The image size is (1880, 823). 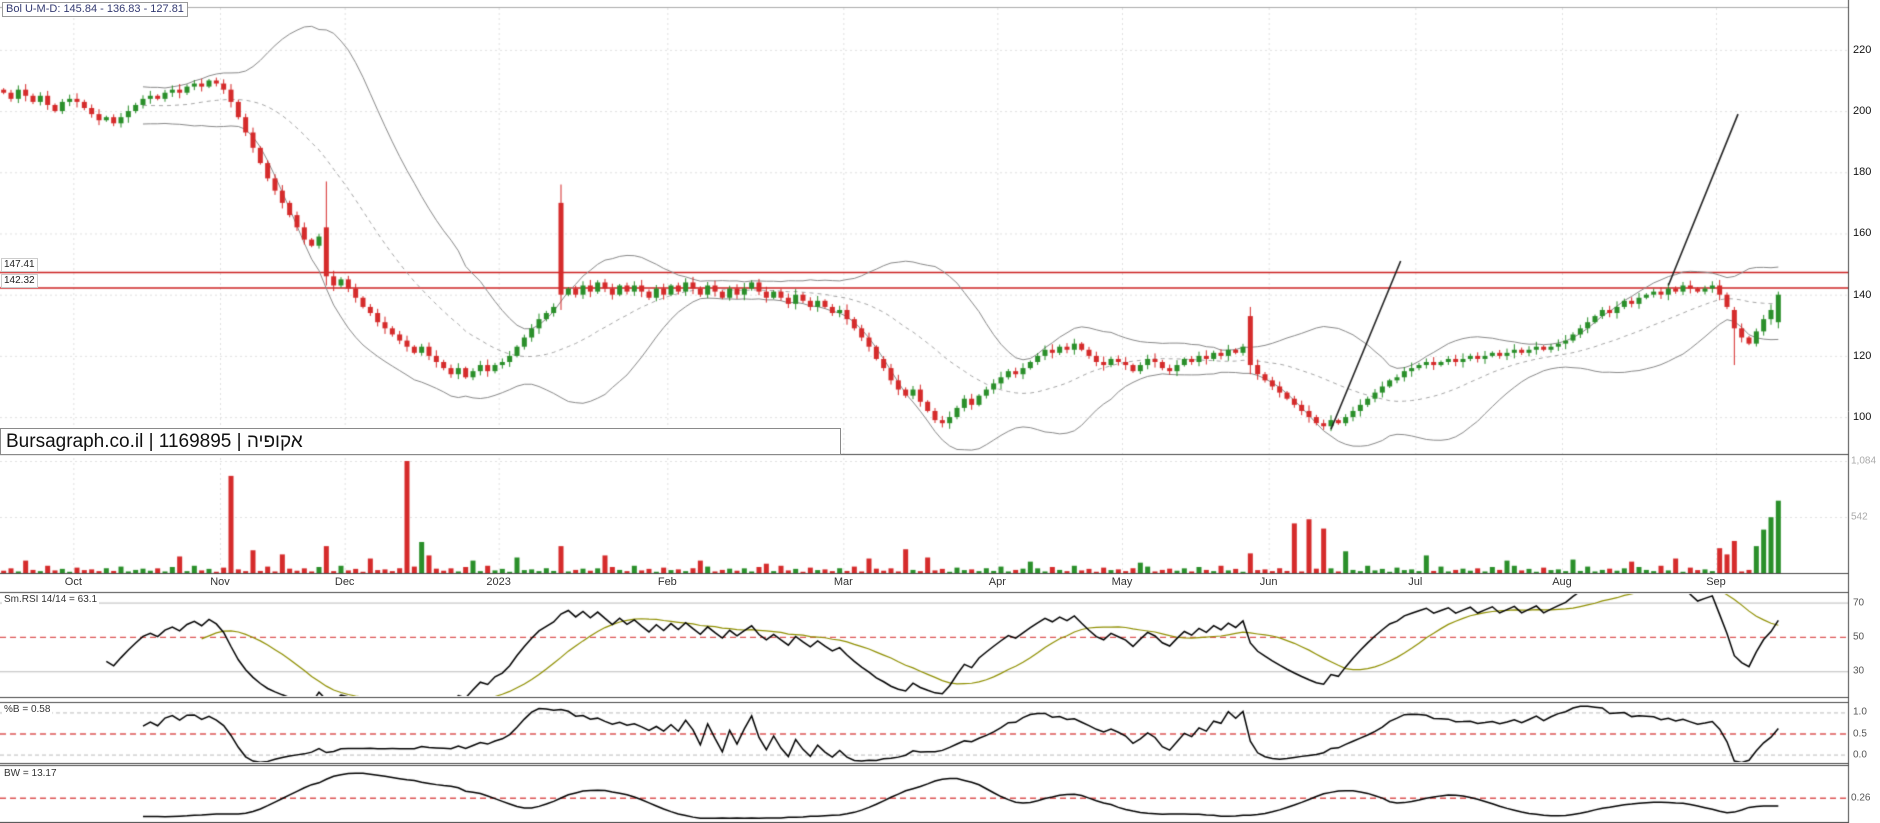 I want to click on month-label: Nov, so click(x=220, y=582).